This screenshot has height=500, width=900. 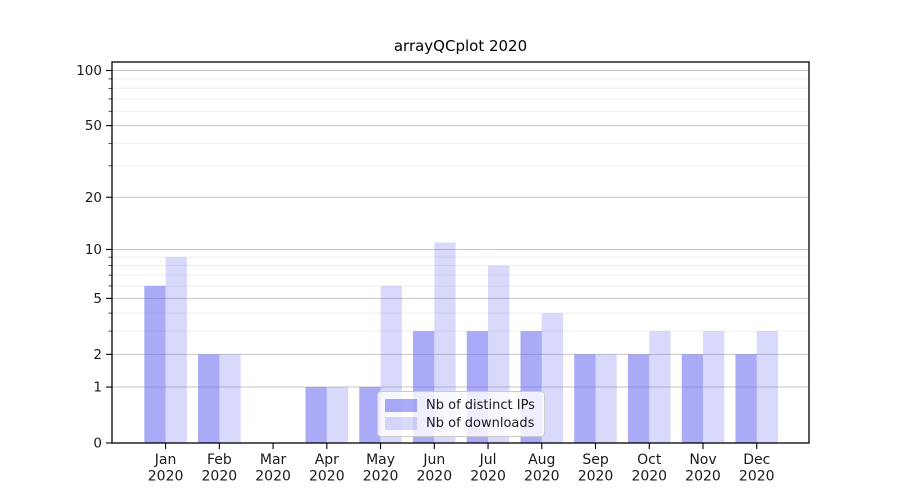 What do you see at coordinates (166, 468) in the screenshot?
I see `x-tick-label: Jan 2020` at bounding box center [166, 468].